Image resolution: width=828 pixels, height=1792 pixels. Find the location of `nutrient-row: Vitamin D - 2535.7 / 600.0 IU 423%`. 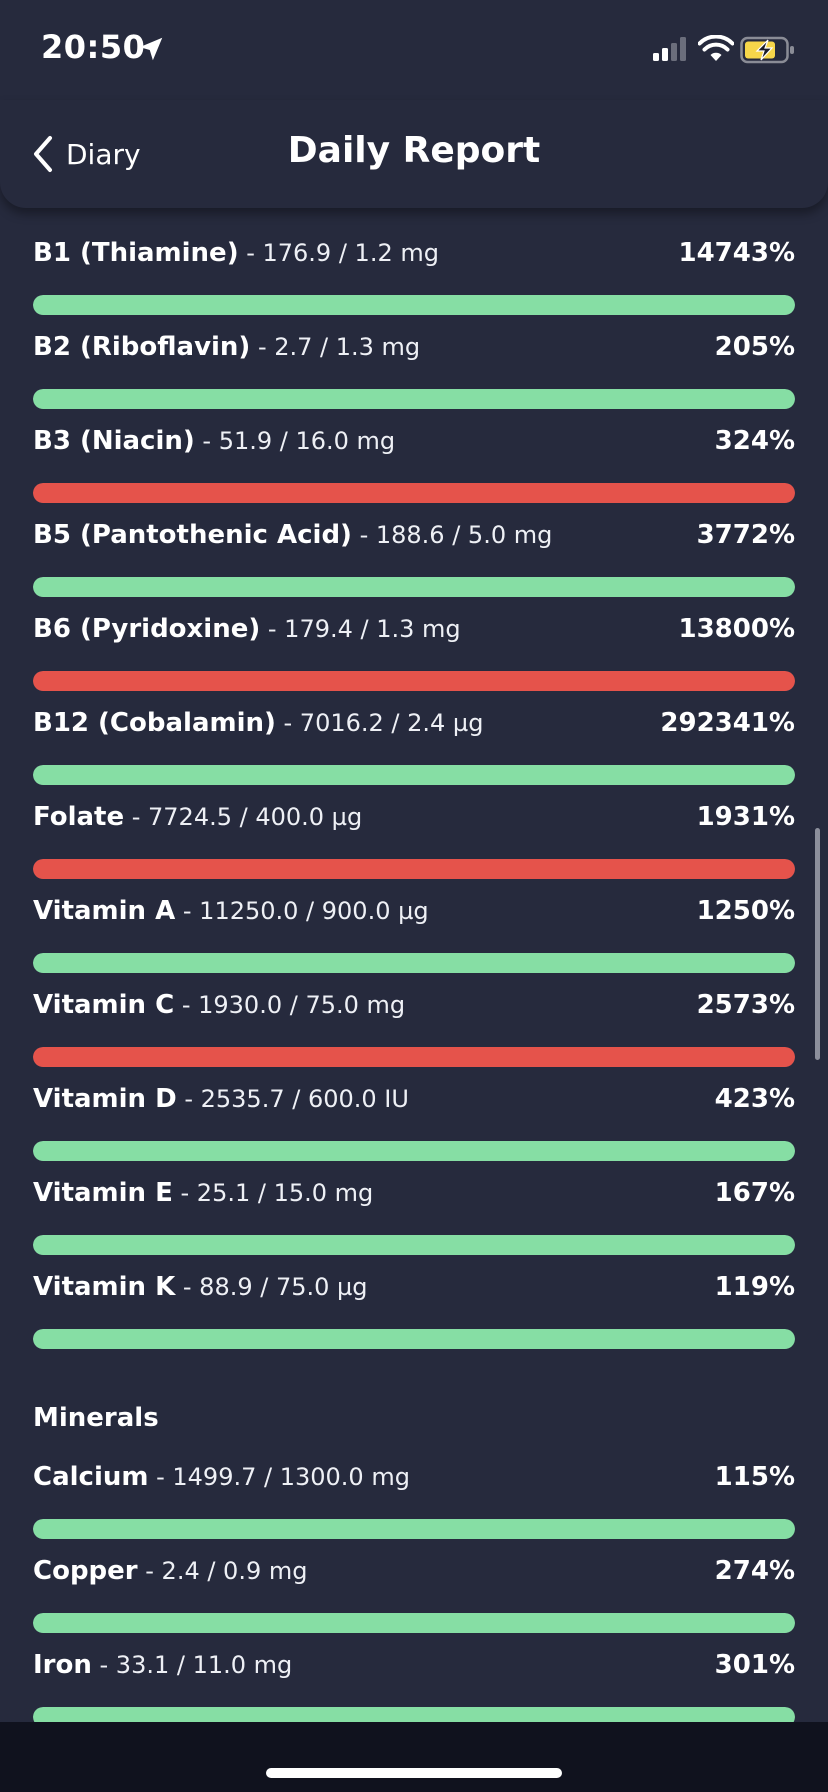

nutrient-row: Vitamin D - 2535.7 / 600.0 IU 423% is located at coordinates (414, 1126).